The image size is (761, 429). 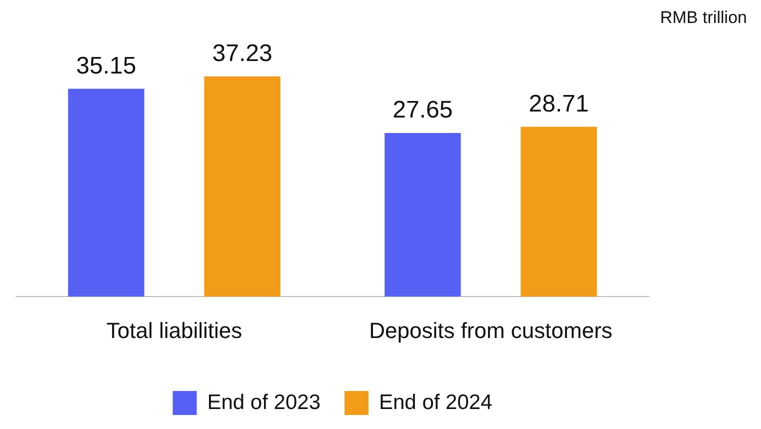 What do you see at coordinates (242, 54) in the screenshot?
I see `data-label: 37.23` at bounding box center [242, 54].